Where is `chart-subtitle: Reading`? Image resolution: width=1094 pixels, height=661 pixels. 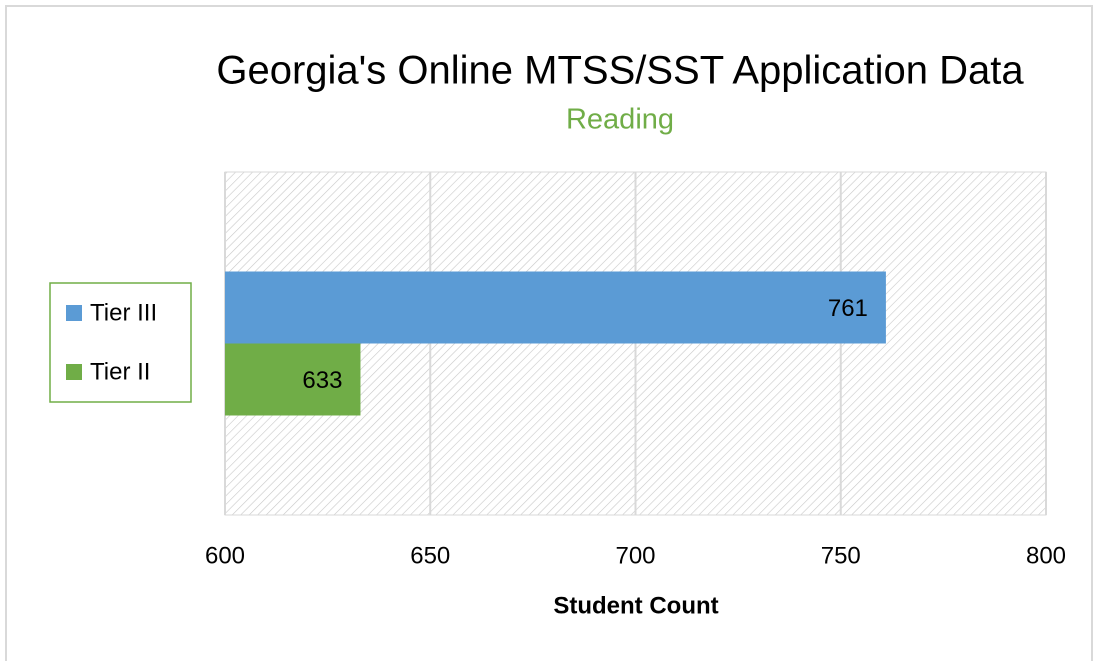 chart-subtitle: Reading is located at coordinates (620, 120).